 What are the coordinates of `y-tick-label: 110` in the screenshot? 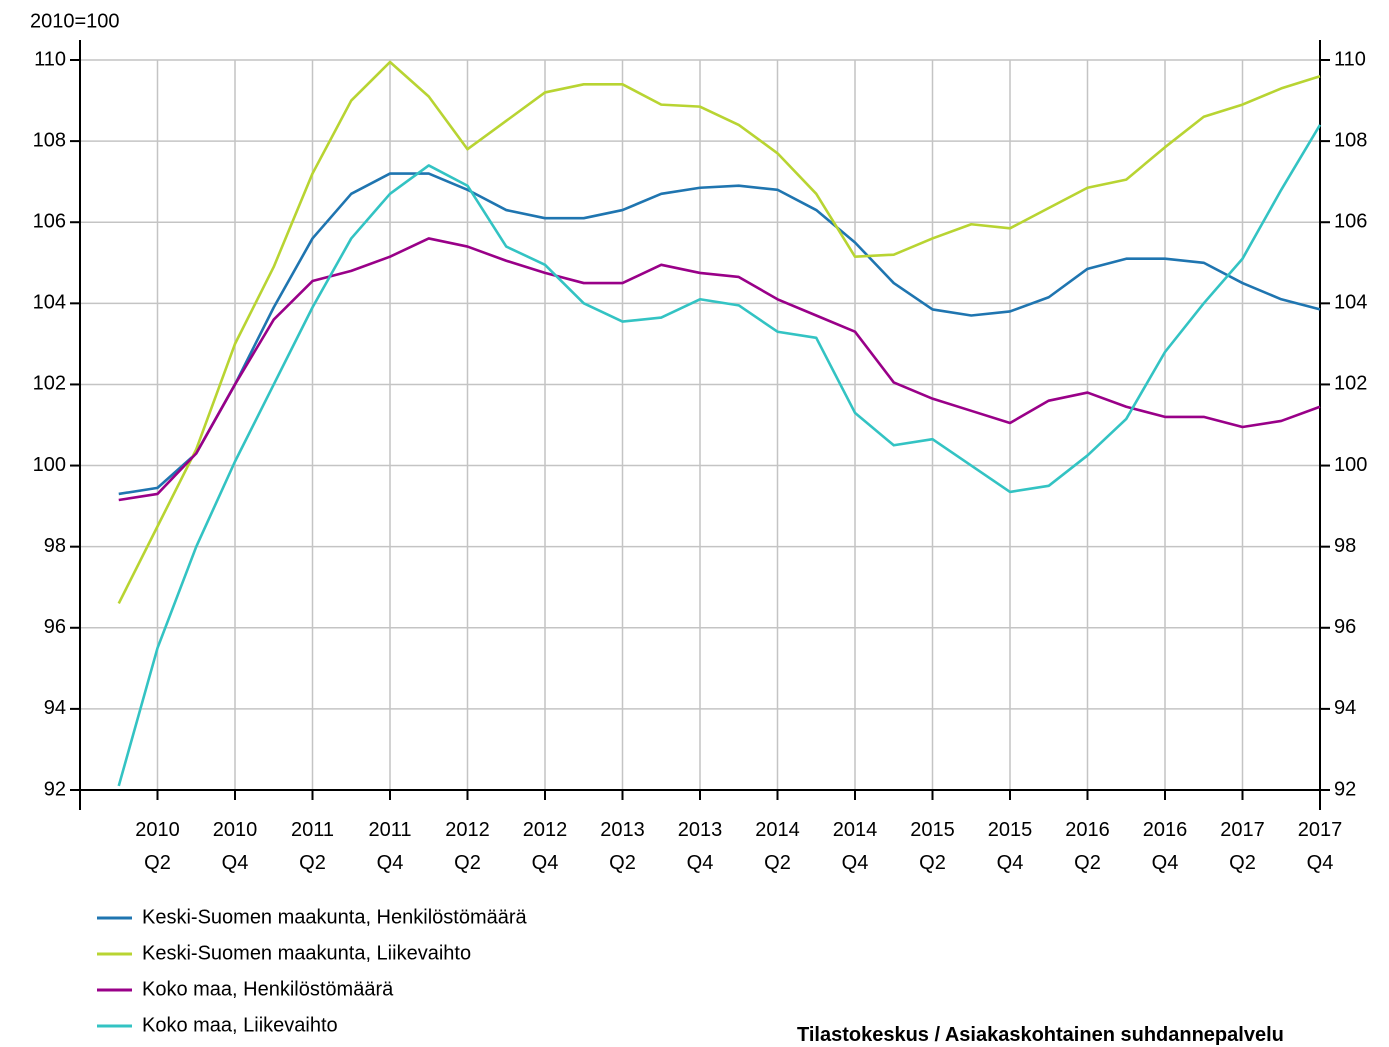 It's located at (50, 59).